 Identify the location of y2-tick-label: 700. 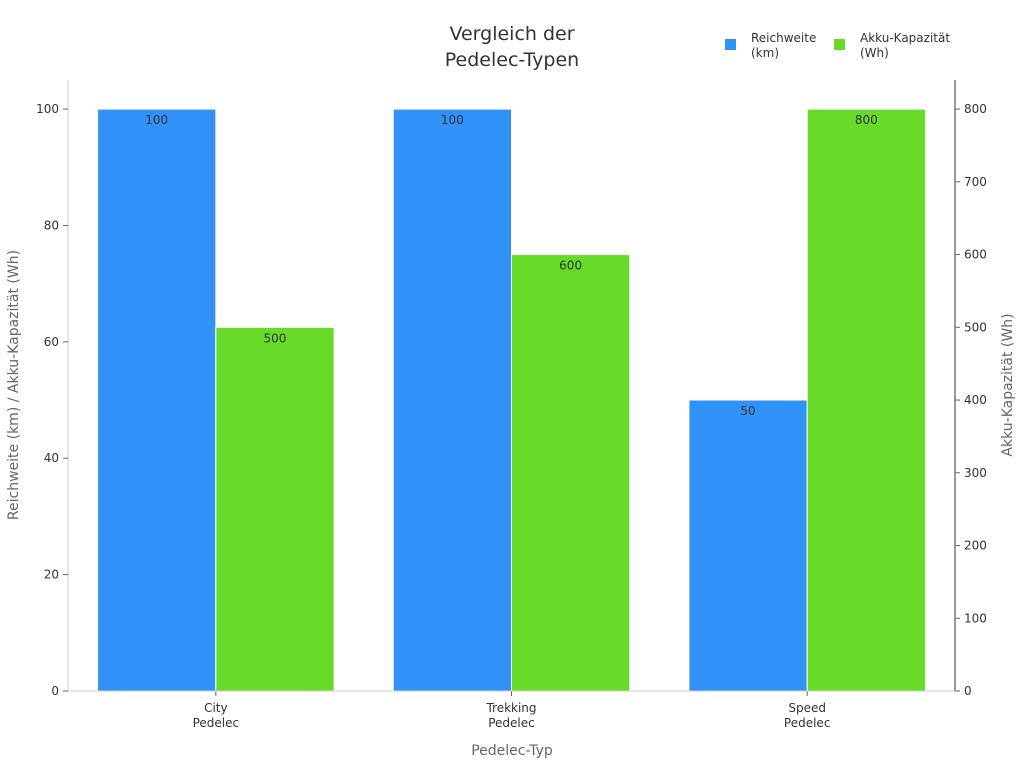
(975, 182).